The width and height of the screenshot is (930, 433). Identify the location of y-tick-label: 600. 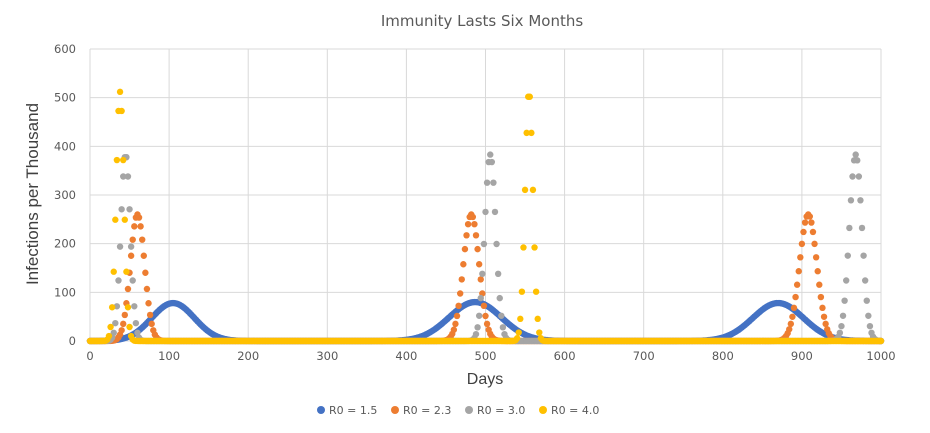
(65, 49).